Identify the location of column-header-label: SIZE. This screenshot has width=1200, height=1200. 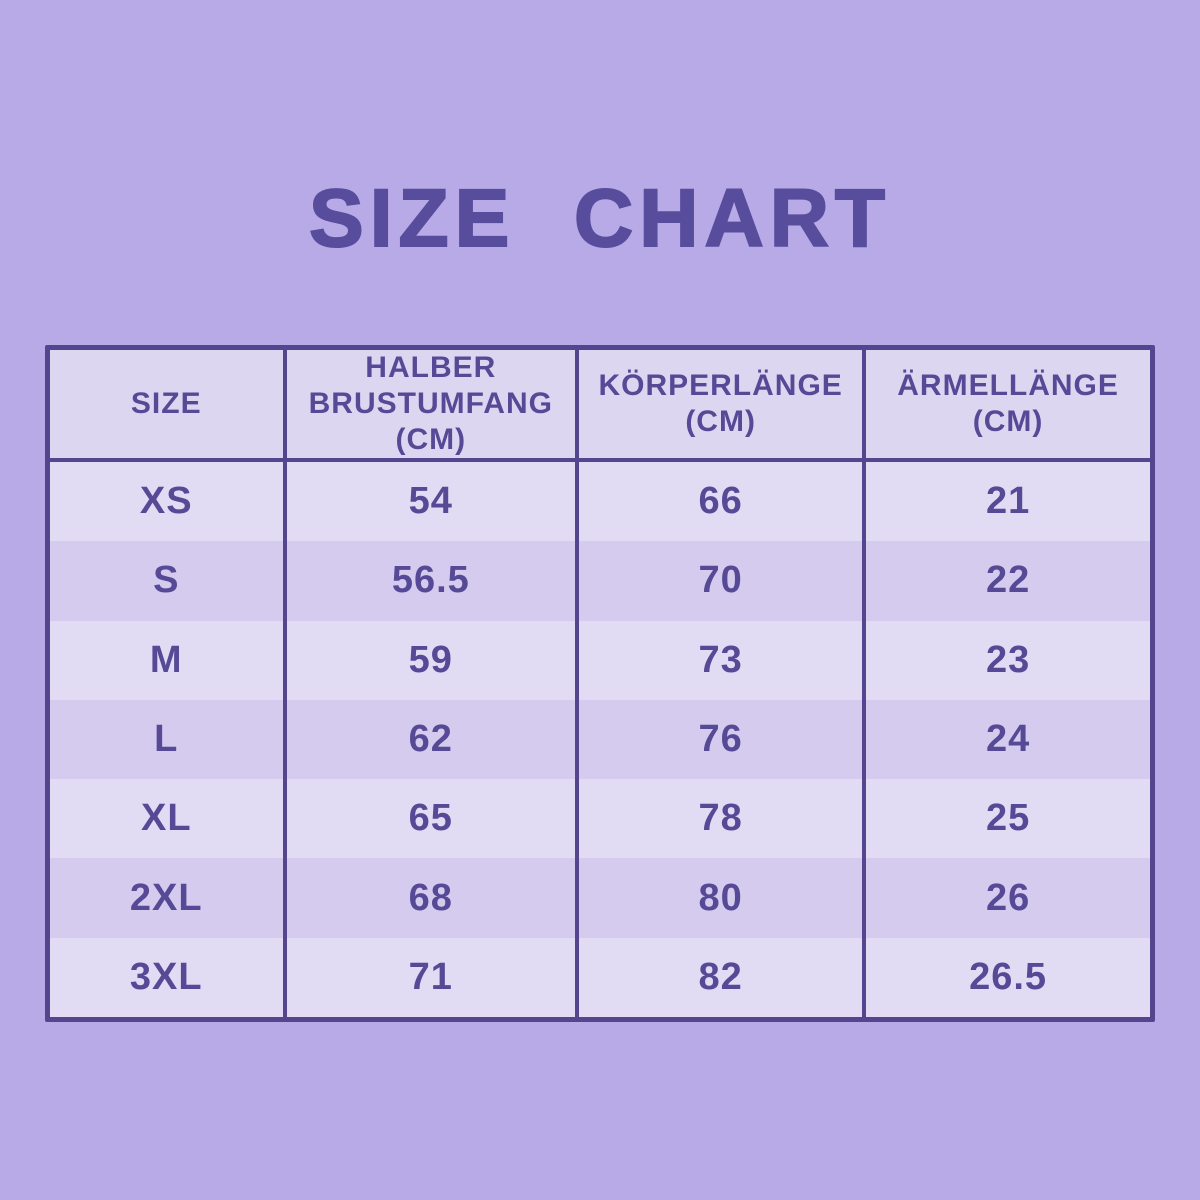
(166, 403).